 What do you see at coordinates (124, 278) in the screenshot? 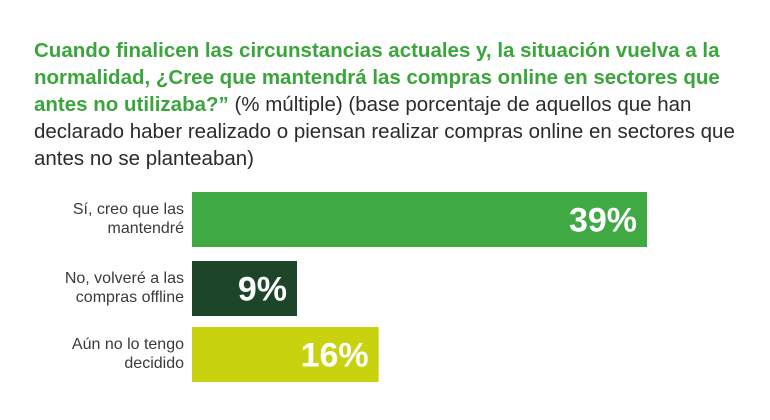
I see `category-label: No, volveré a las` at bounding box center [124, 278].